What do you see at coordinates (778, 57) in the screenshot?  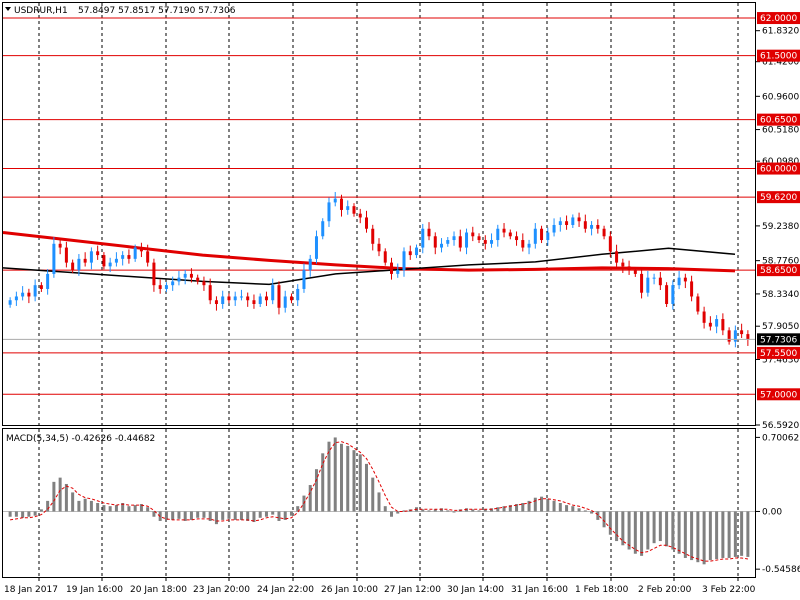 I see `level-tag-label-1: 61.5000` at bounding box center [778, 57].